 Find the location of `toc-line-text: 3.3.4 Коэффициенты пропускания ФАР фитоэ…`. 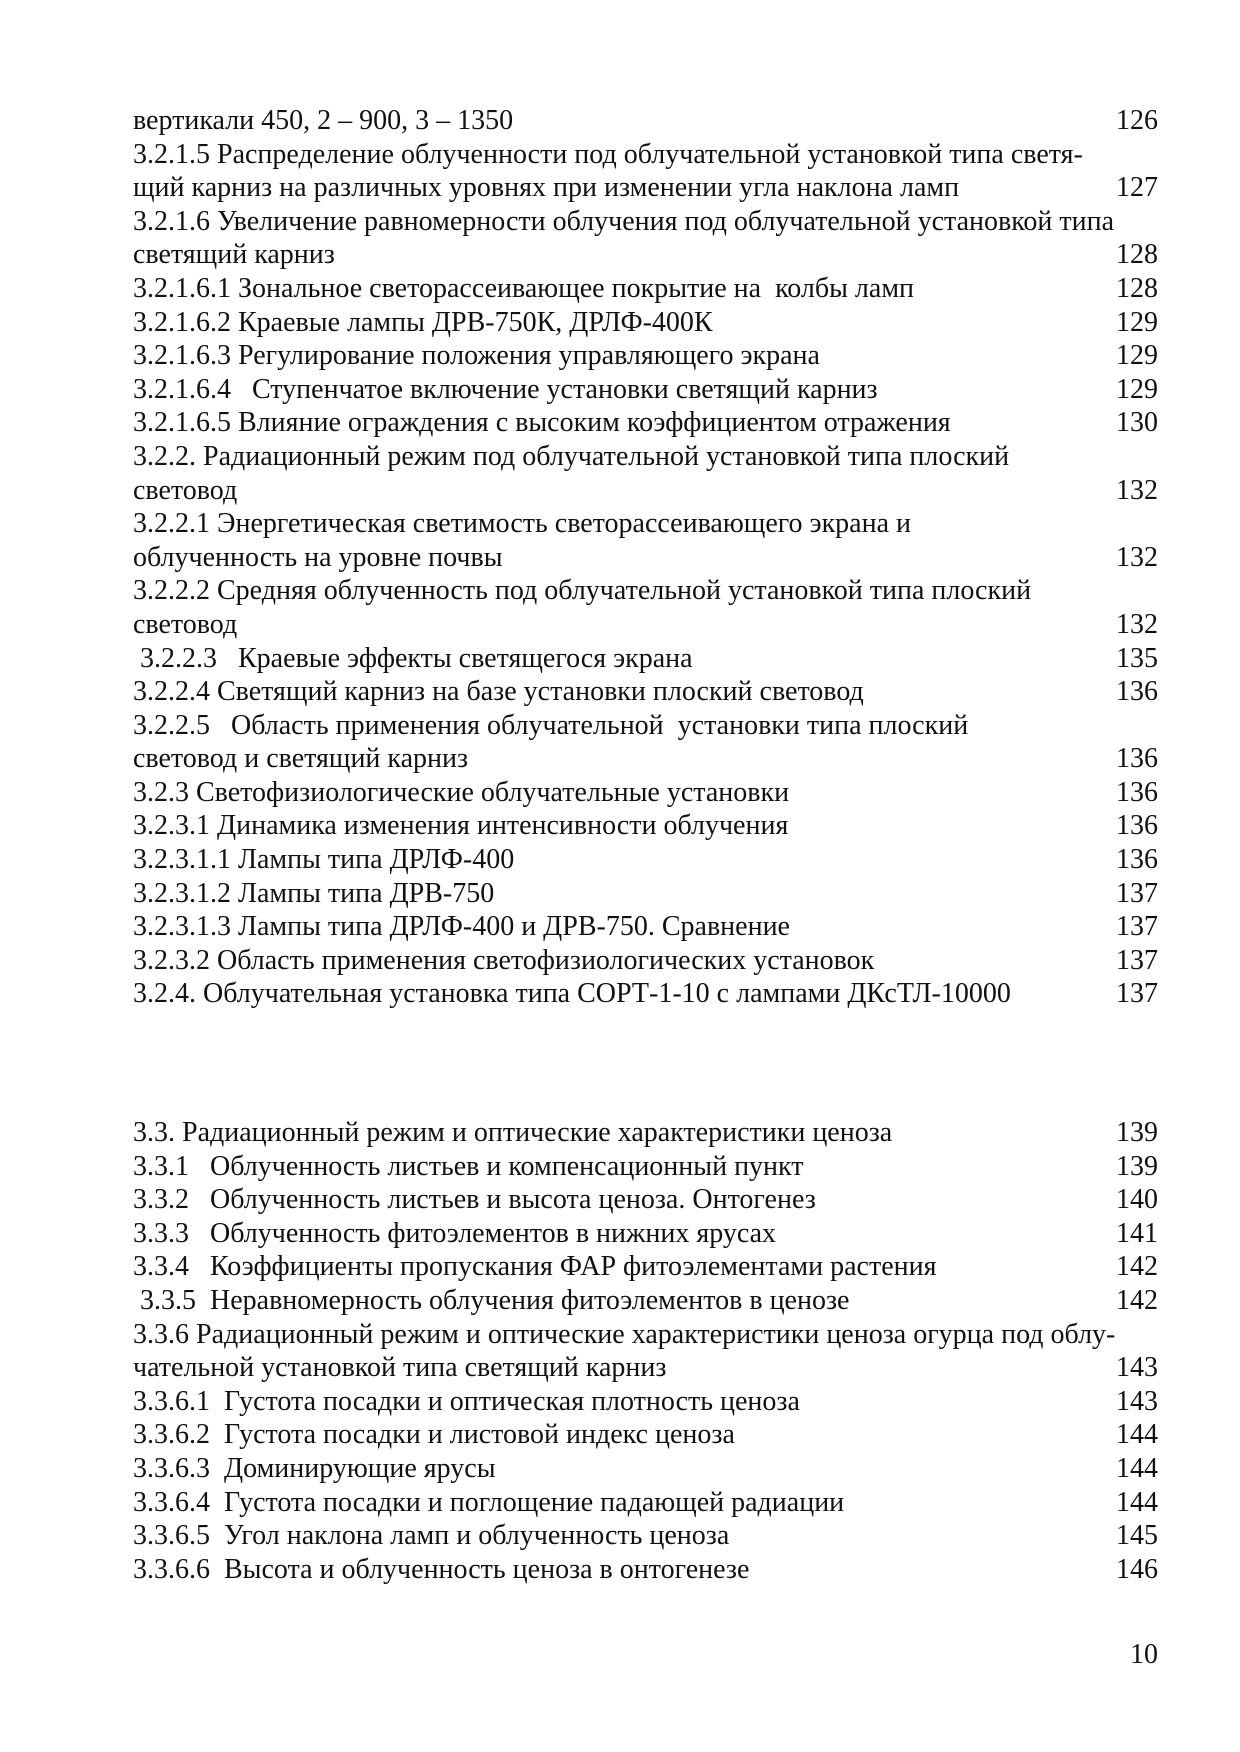

toc-line-text: 3.3.4 Коэффициенты пропускания ФАР фитоэ… is located at coordinates (535, 1267).